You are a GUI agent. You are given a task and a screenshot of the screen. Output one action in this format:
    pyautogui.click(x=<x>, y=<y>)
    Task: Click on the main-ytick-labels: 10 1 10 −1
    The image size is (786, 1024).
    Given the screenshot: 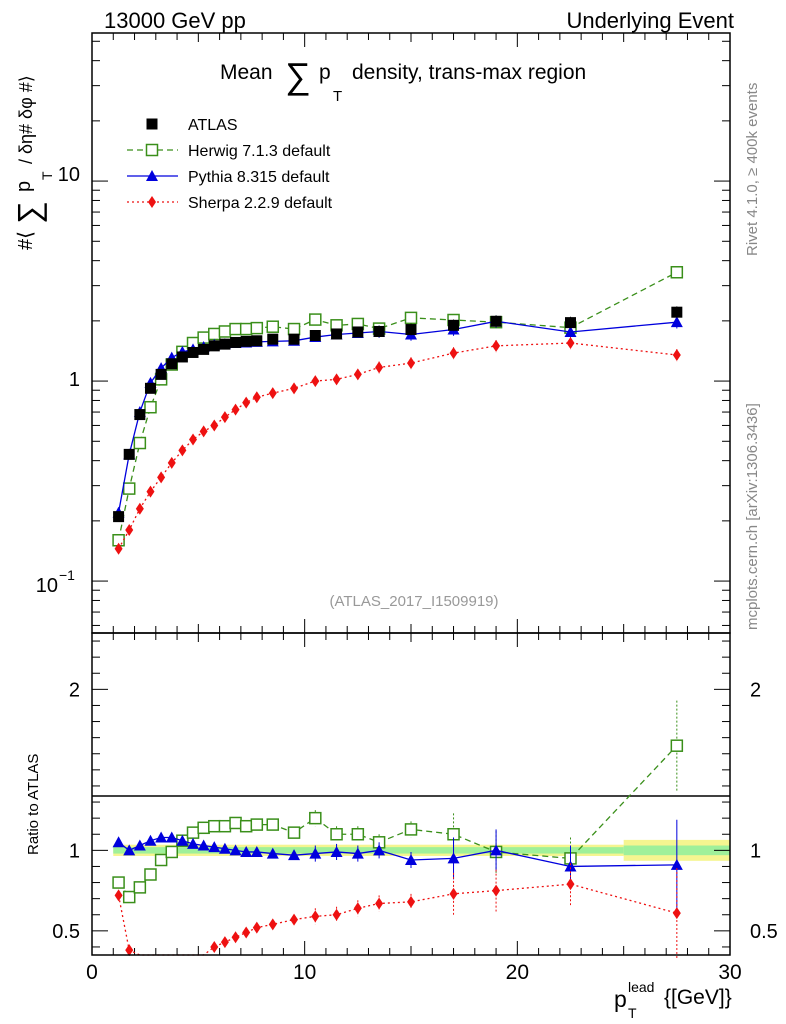 What is the action you would take?
    pyautogui.click(x=58, y=380)
    